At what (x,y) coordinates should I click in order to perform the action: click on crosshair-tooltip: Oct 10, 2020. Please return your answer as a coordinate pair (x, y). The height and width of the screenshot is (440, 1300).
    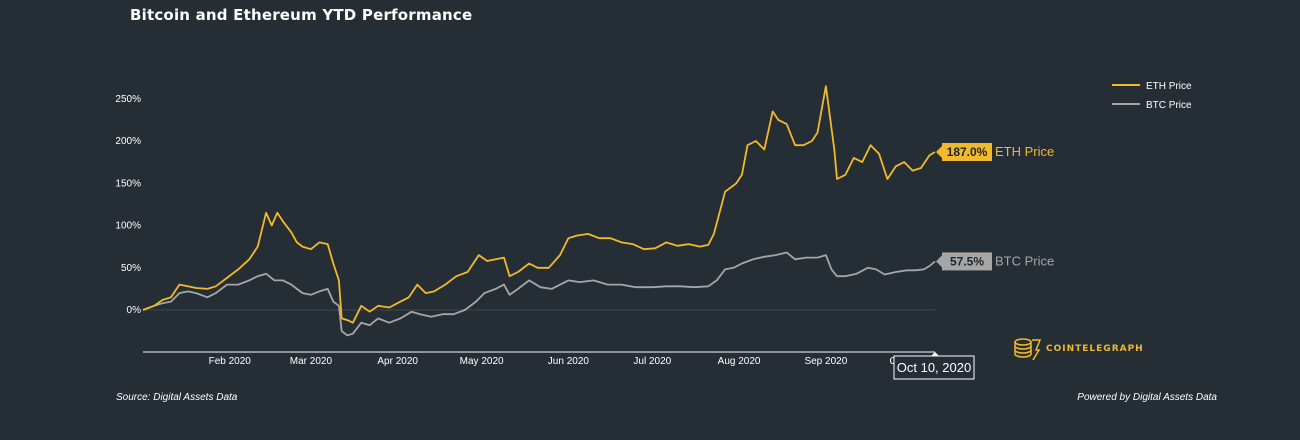
    Looking at the image, I should click on (934, 366).